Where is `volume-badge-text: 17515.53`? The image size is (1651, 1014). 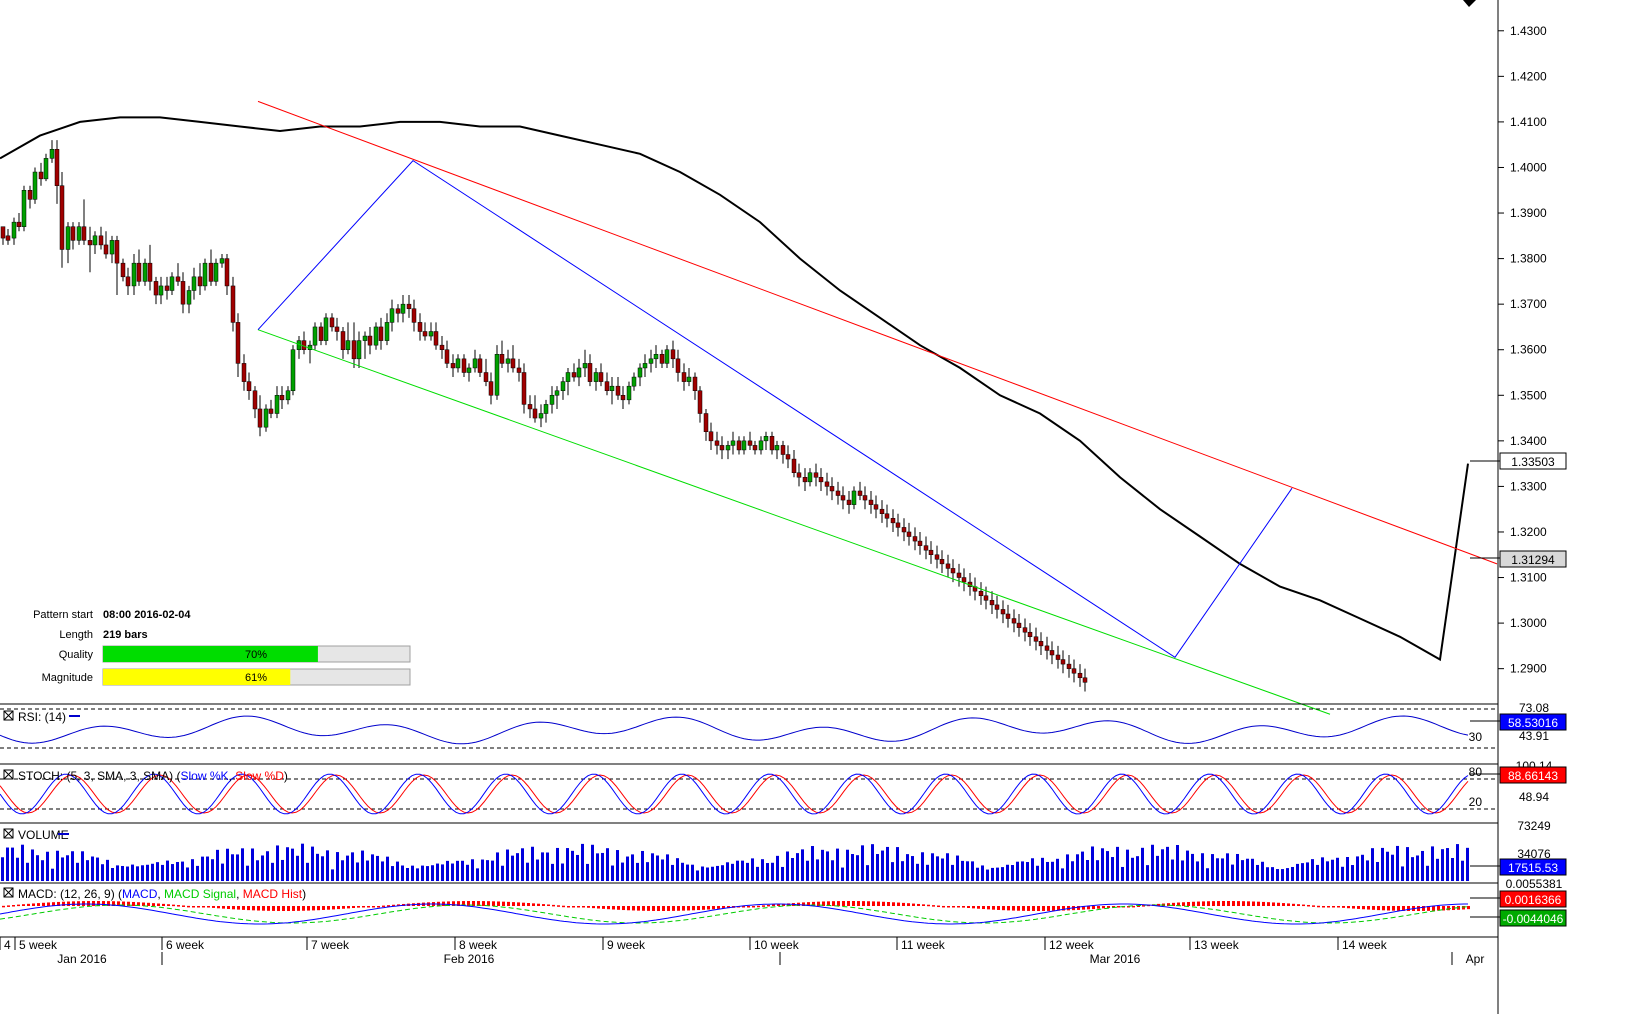
volume-badge-text: 17515.53 is located at coordinates (1533, 868).